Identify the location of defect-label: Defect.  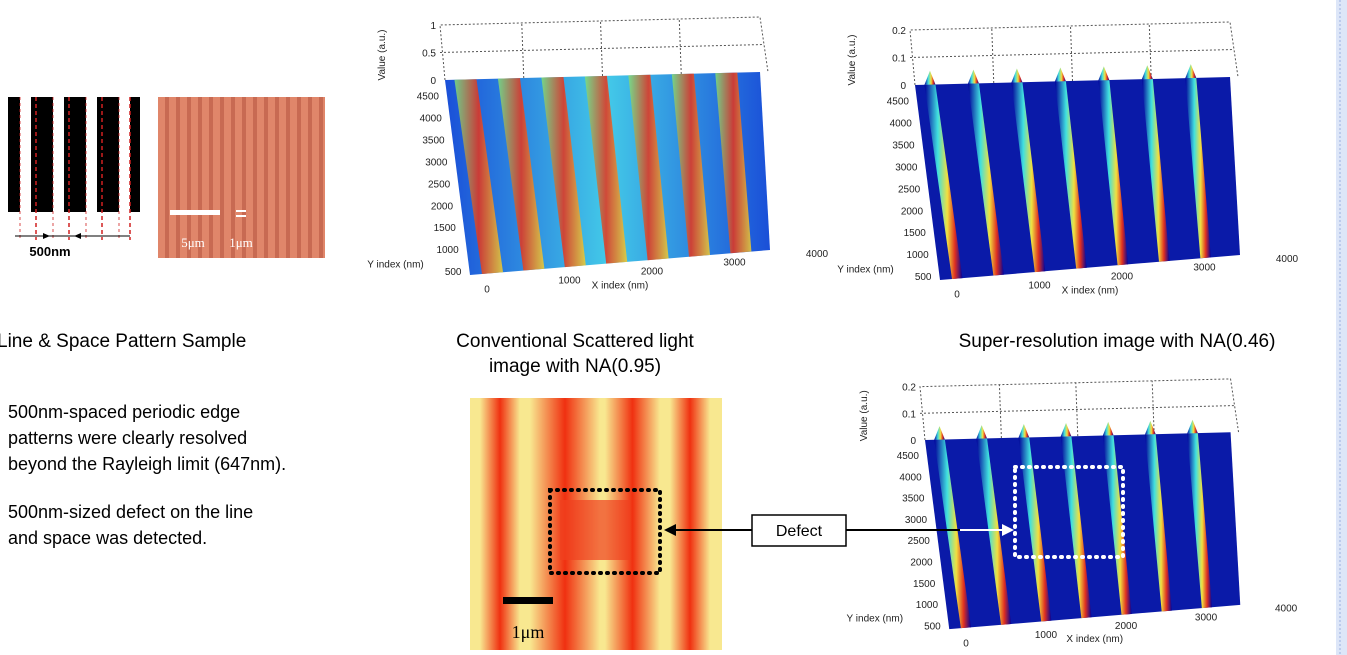
(799, 531).